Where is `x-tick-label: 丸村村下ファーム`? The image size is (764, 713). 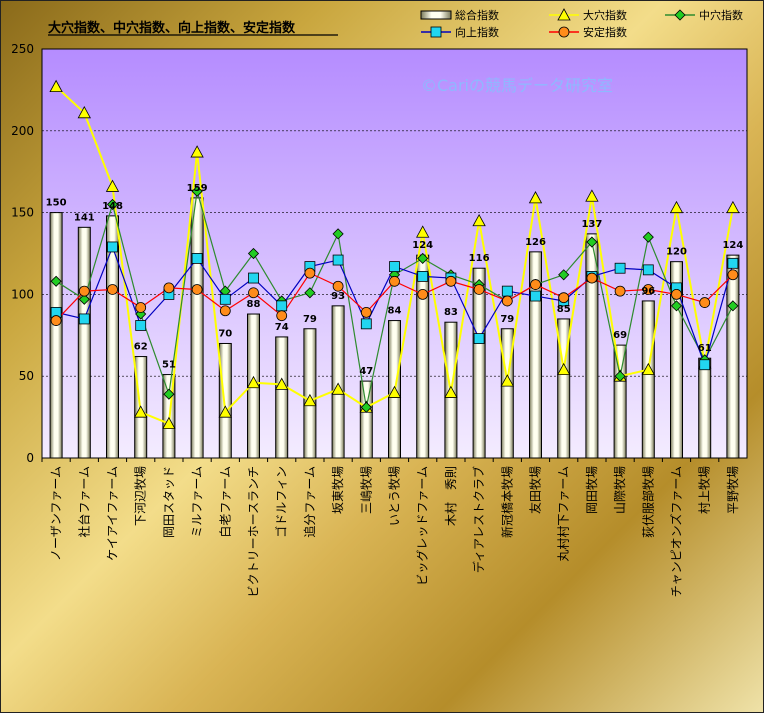 x-tick-label: 丸村村下ファーム is located at coordinates (564, 514).